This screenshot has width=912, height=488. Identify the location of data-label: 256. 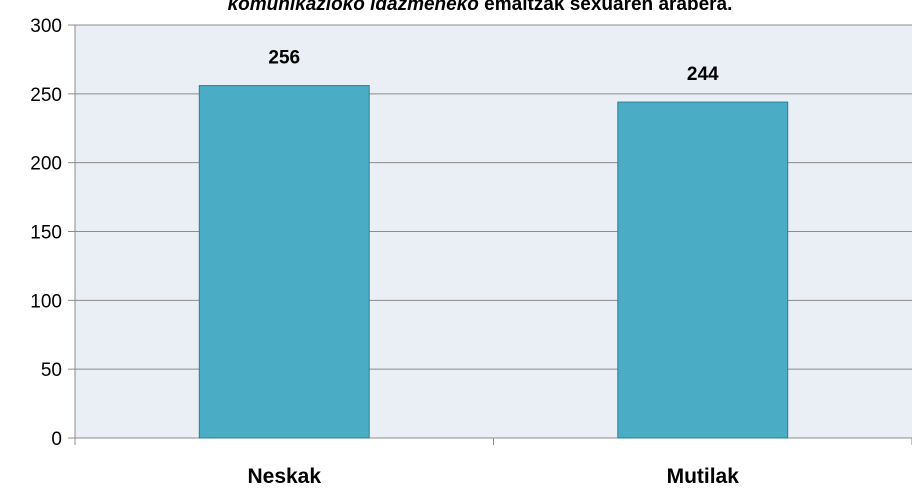
(284, 58).